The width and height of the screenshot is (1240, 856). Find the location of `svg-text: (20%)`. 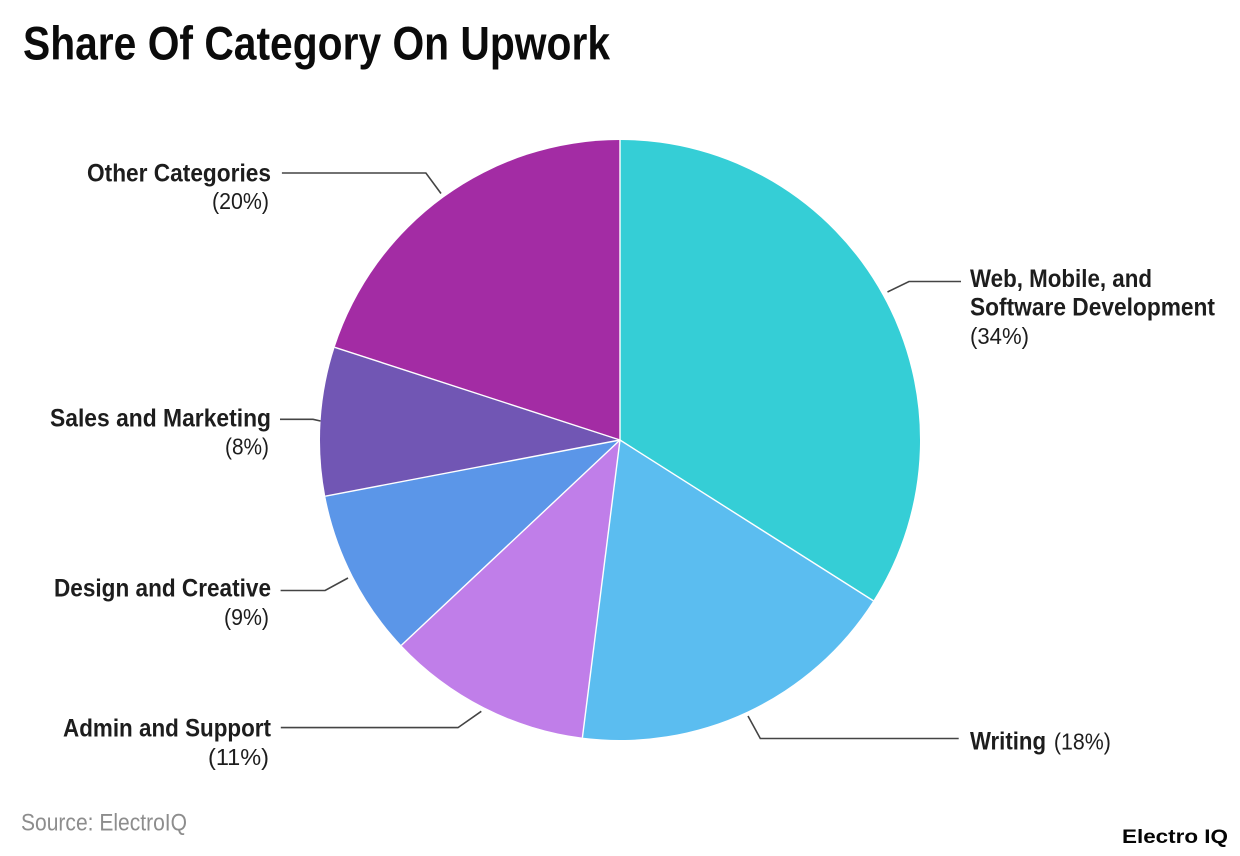

svg-text: (20%) is located at coordinates (240, 201).